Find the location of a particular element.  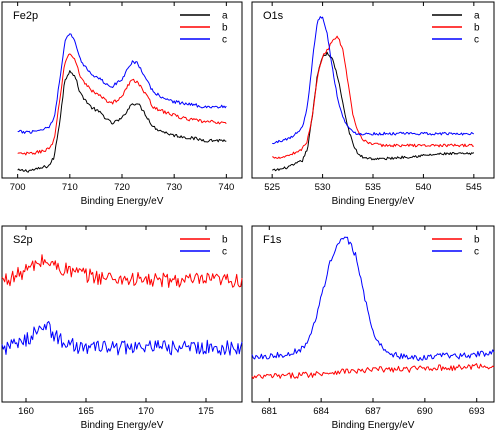

x-tick-label: 535 is located at coordinates (373, 187).